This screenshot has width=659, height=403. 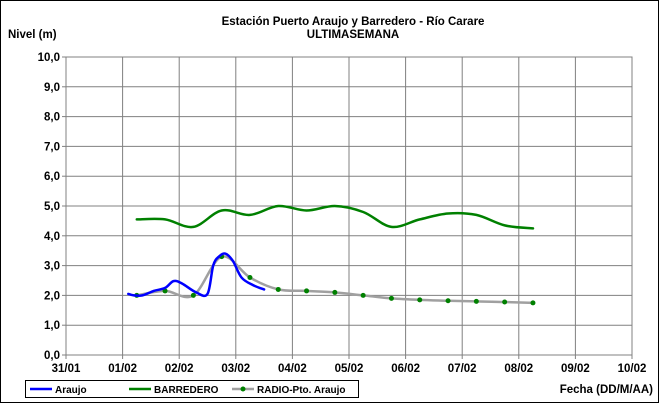 What do you see at coordinates (71, 390) in the screenshot?
I see `legend-label: Araujo` at bounding box center [71, 390].